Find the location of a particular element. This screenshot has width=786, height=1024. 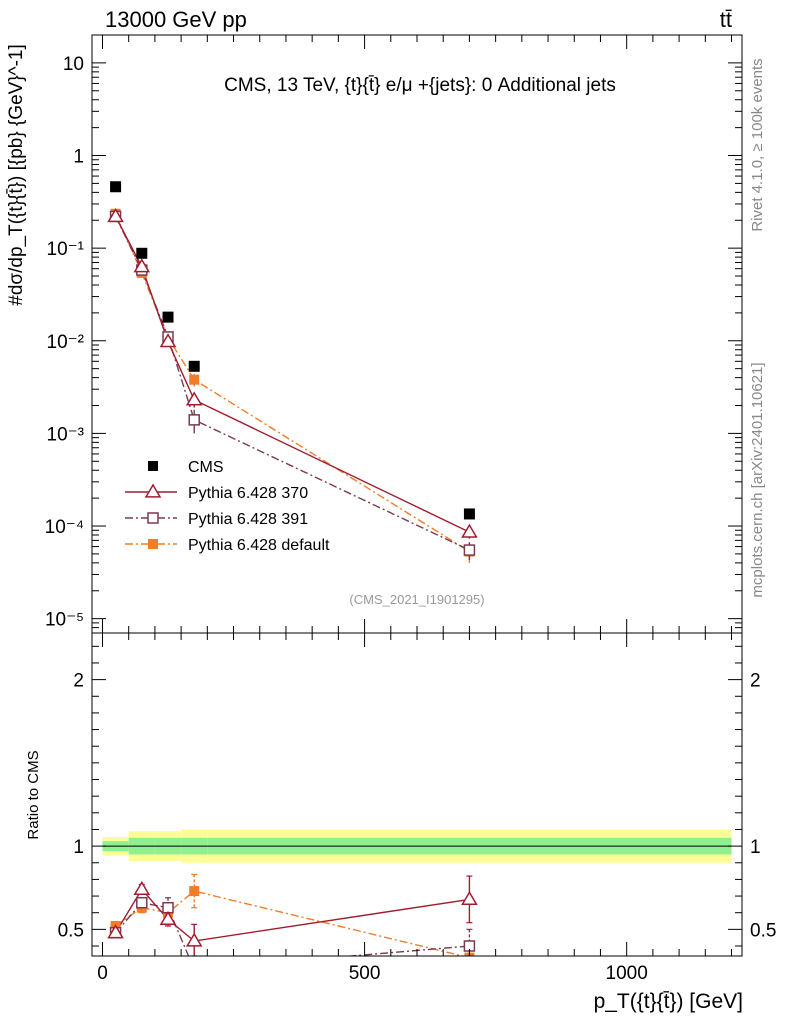

legend-label: Pythia 6.428 391 is located at coordinates (248, 519).